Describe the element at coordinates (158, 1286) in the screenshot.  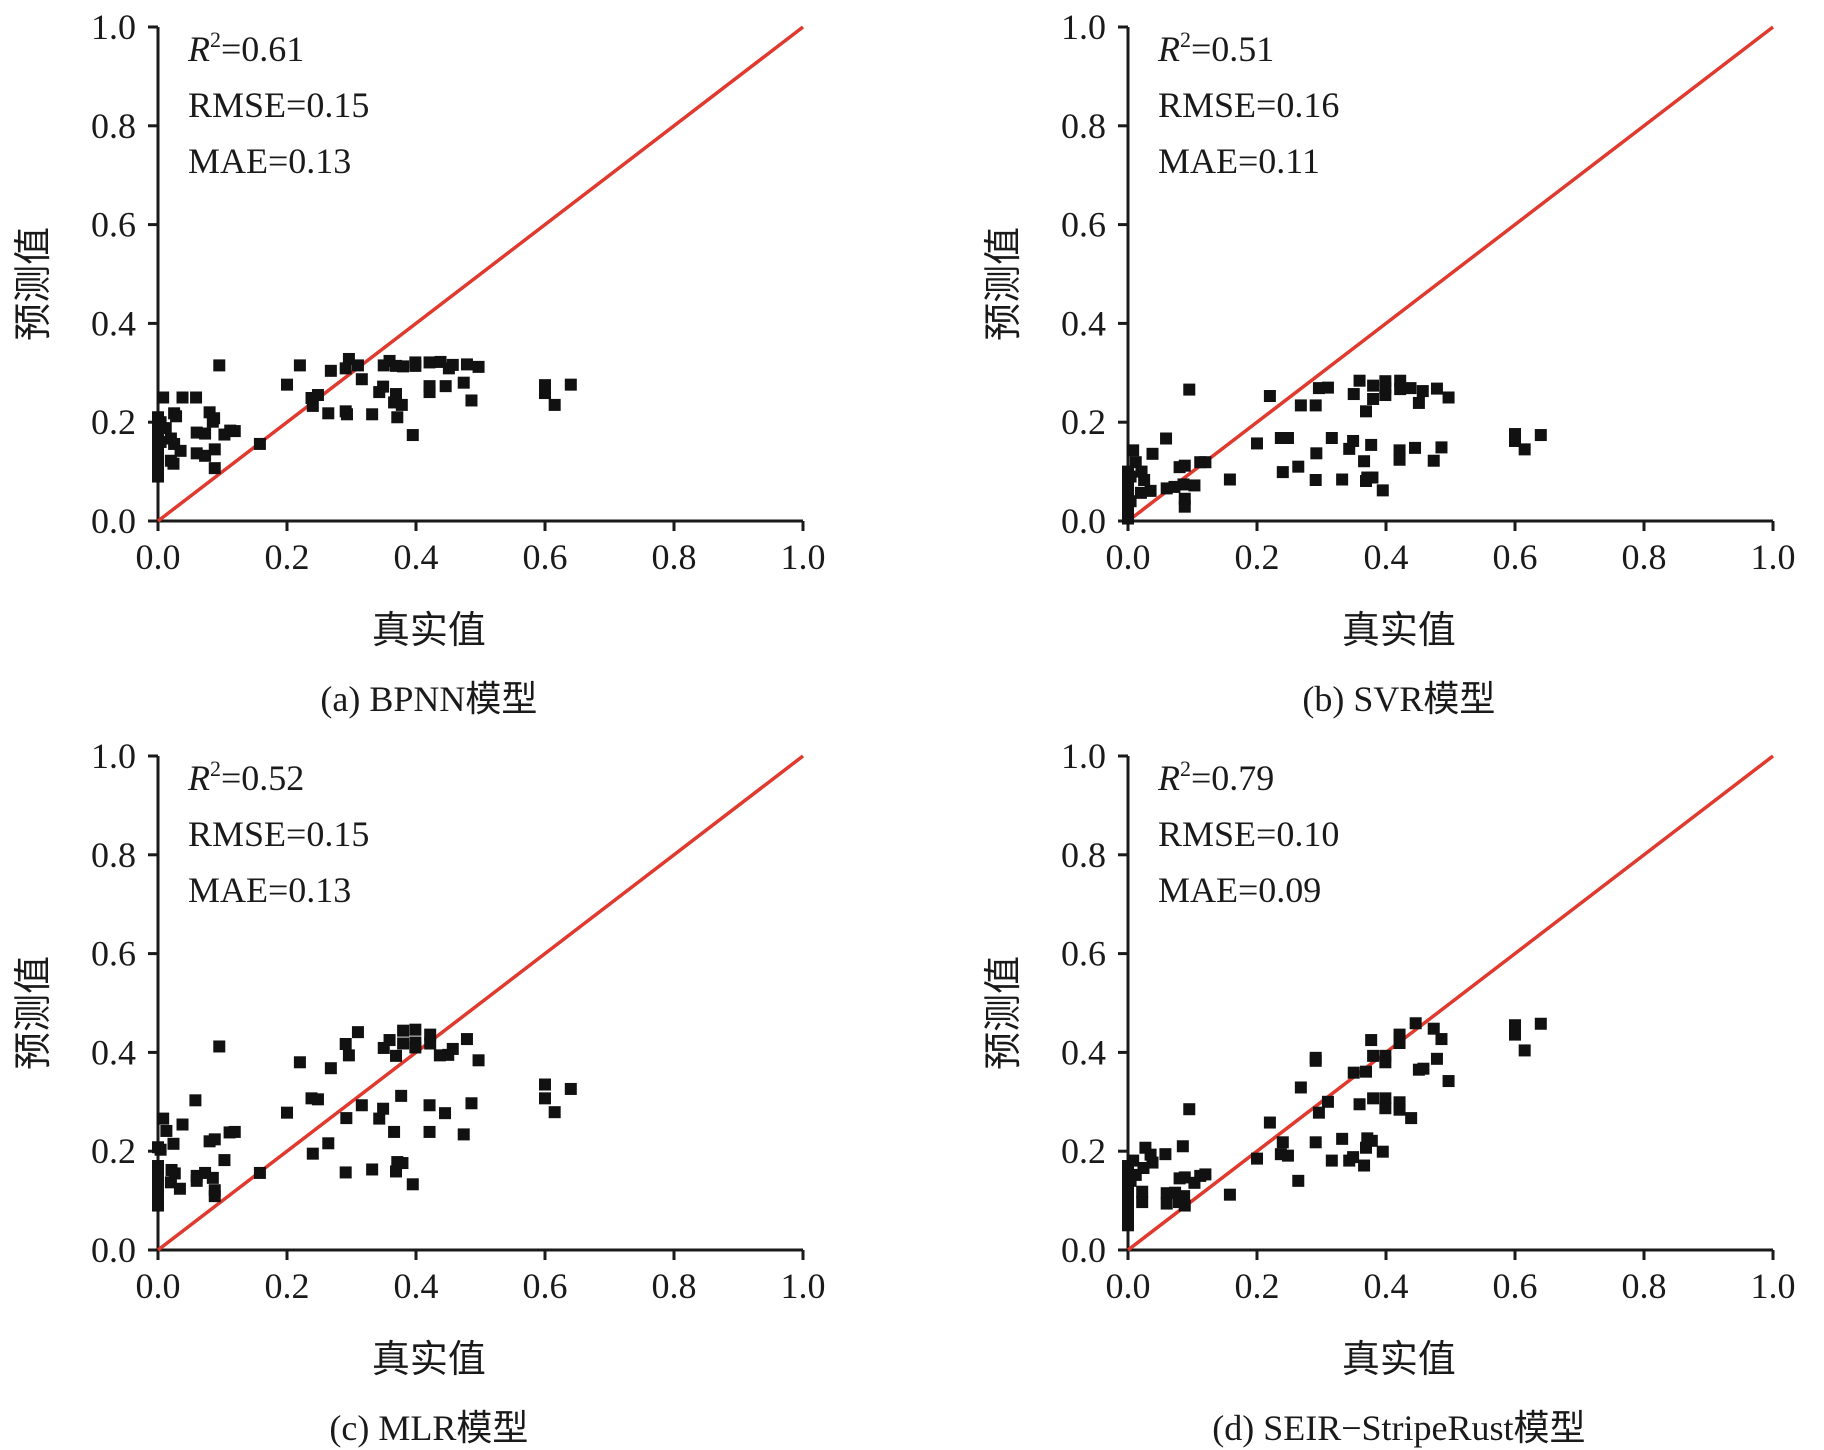
I see `x-tick-label: 0.0` at that location.